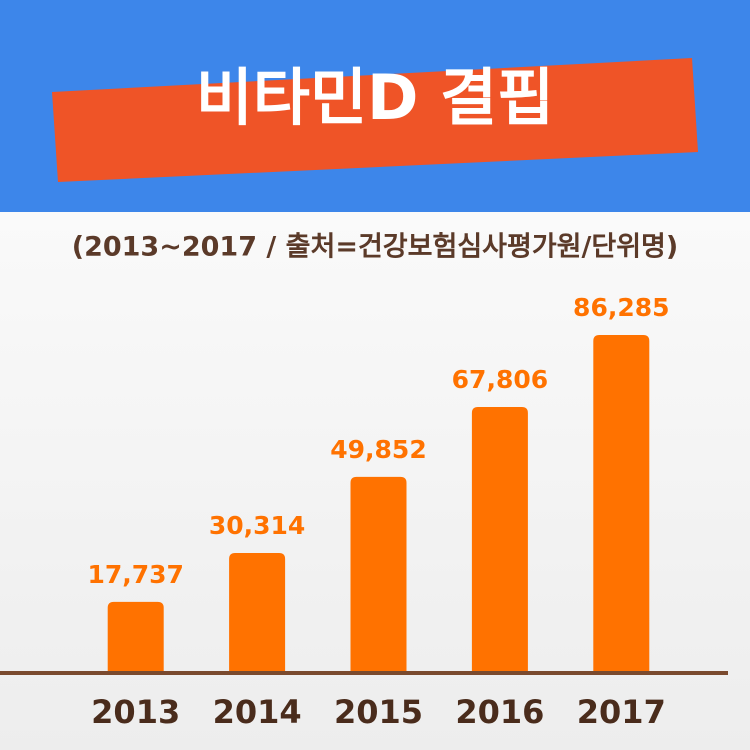 Image resolution: width=750 pixels, height=750 pixels. What do you see at coordinates (500, 379) in the screenshot?
I see `value-label: 67,806` at bounding box center [500, 379].